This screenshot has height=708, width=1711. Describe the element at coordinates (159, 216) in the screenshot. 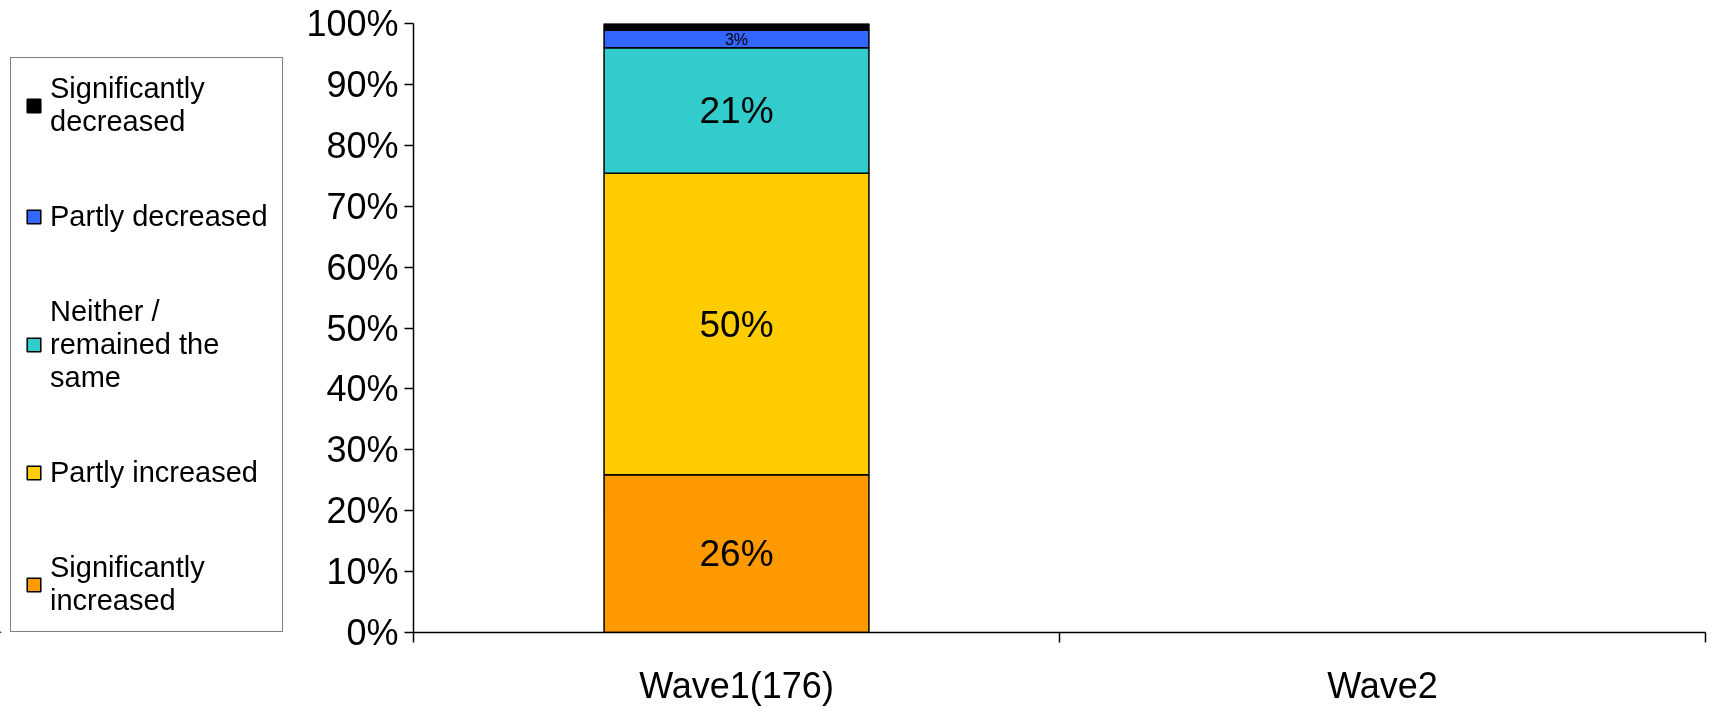

I see `legend-label: Partly decreased` at that location.